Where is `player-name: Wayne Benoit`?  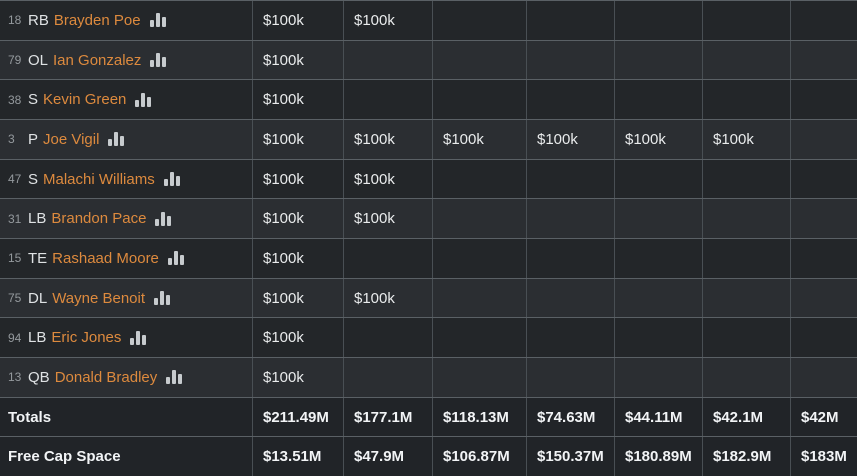
player-name: Wayne Benoit is located at coordinates (99, 298).